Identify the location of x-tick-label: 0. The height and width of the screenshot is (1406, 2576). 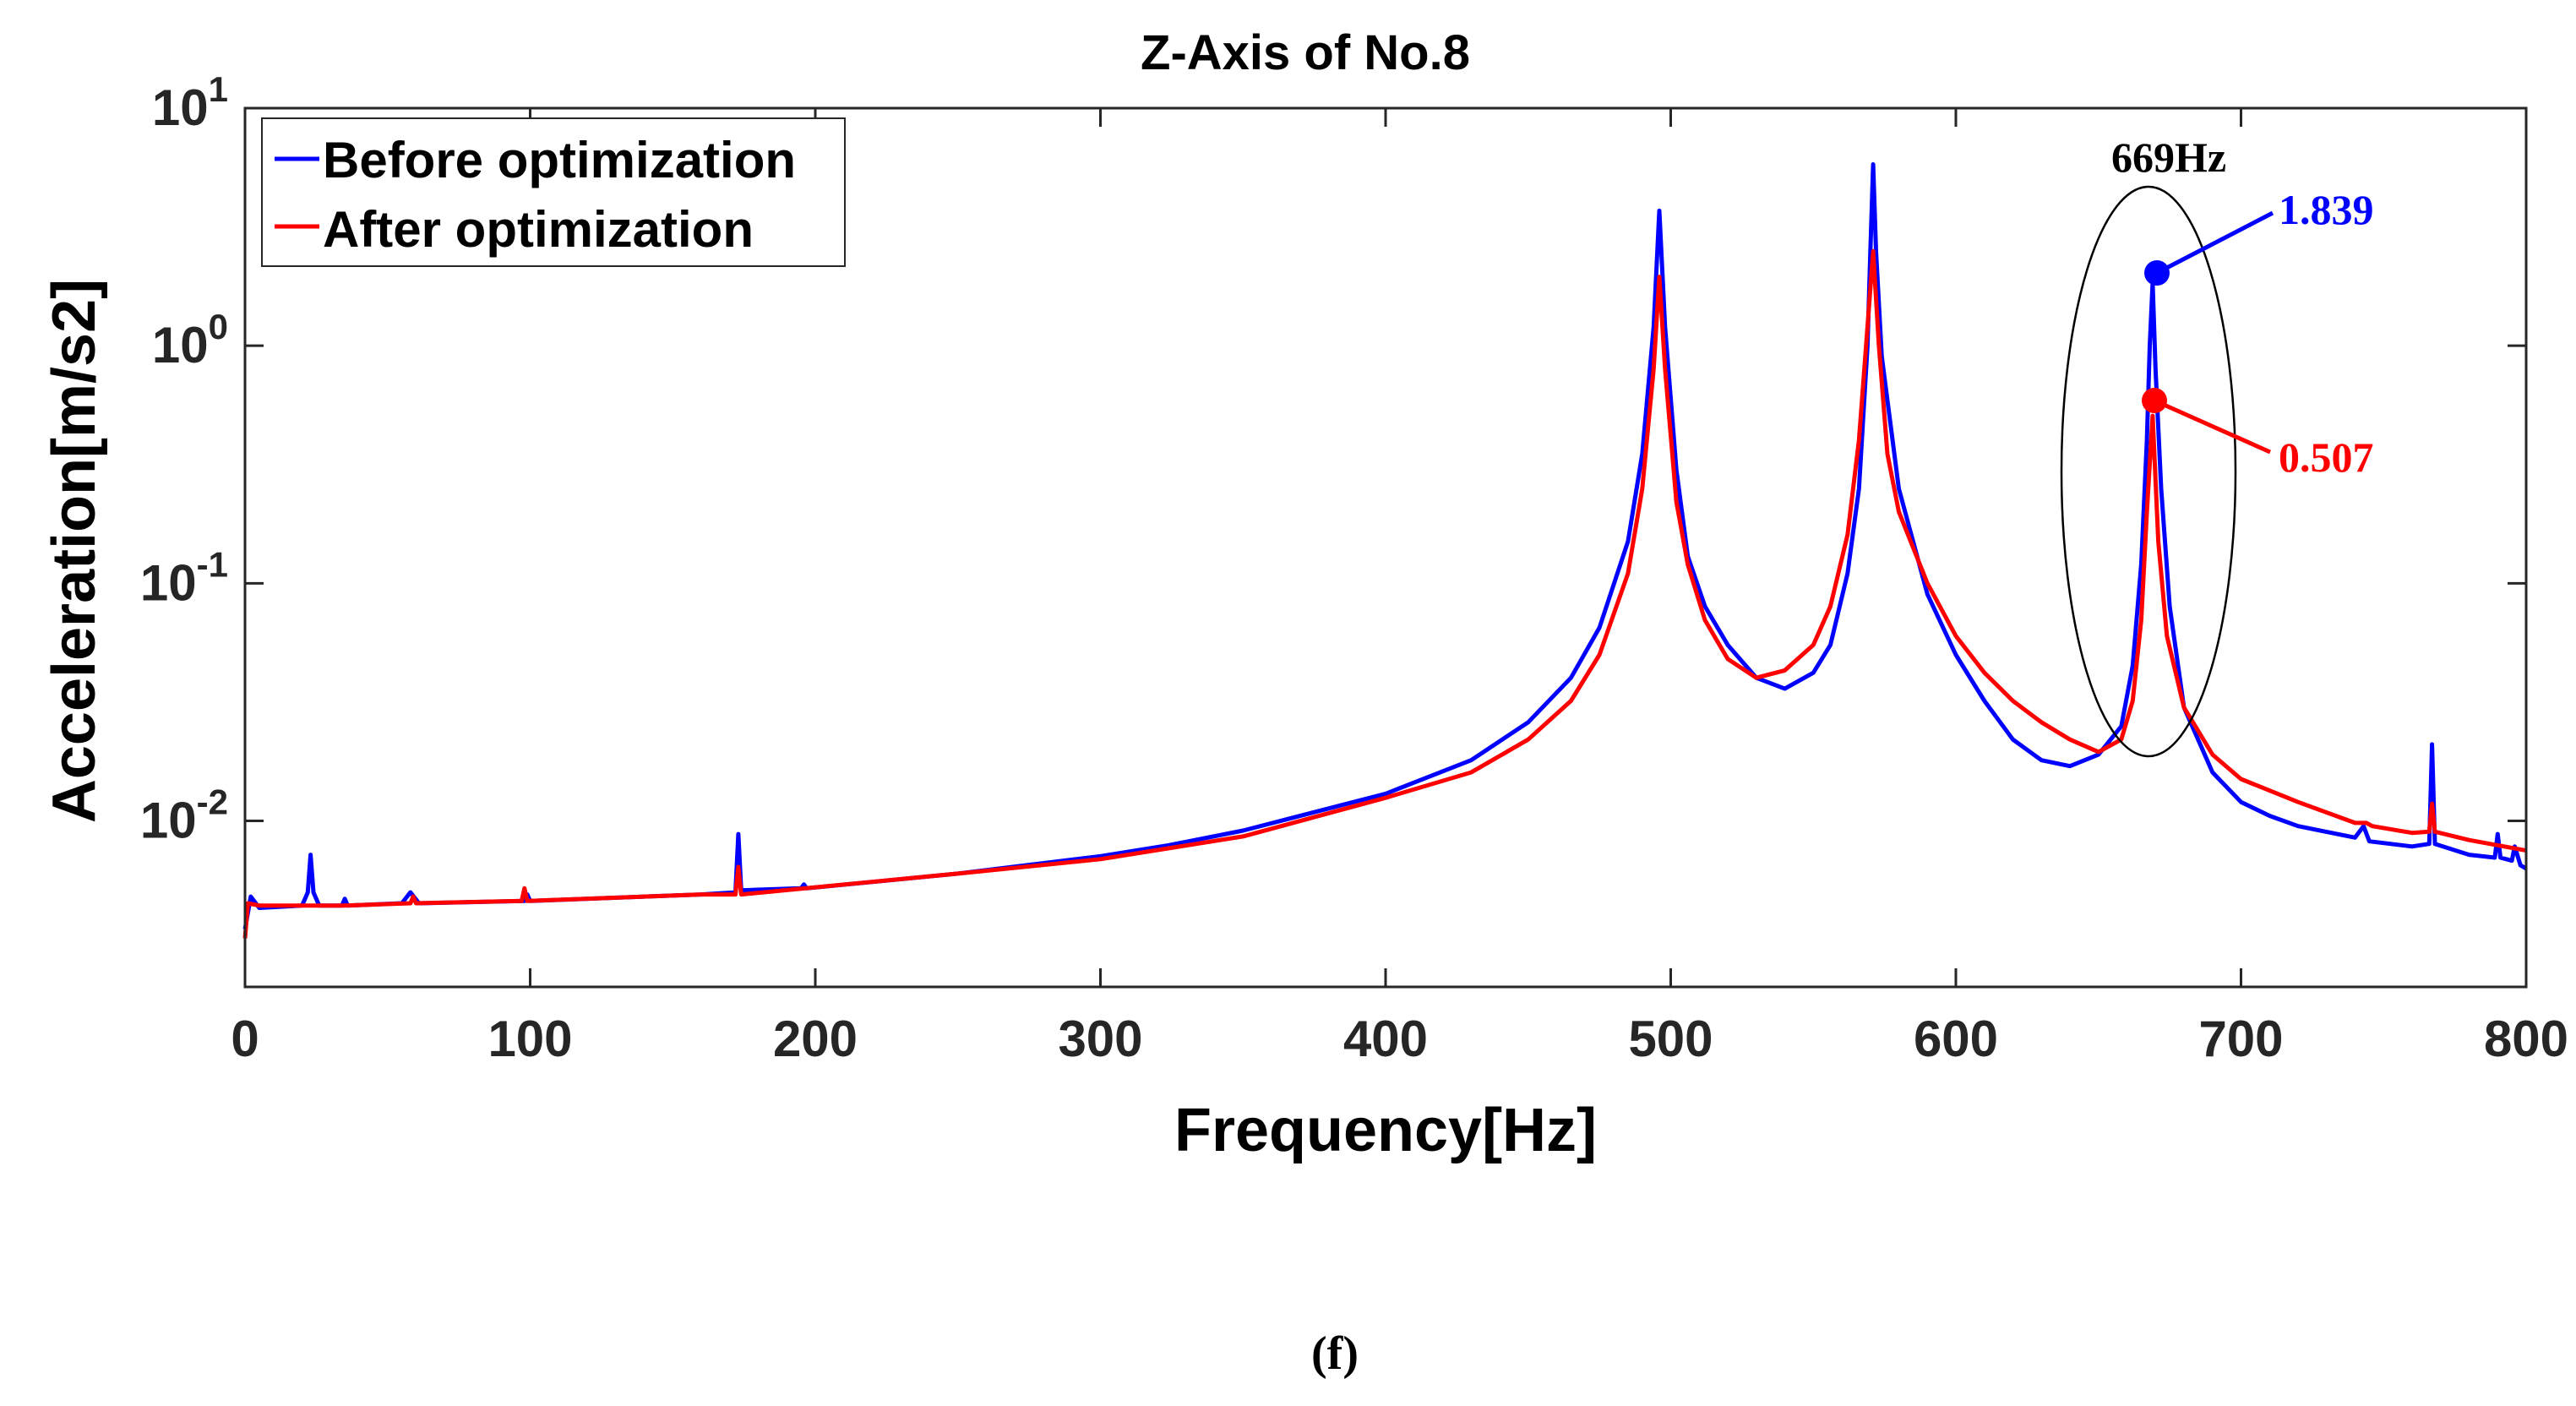
(245, 1039).